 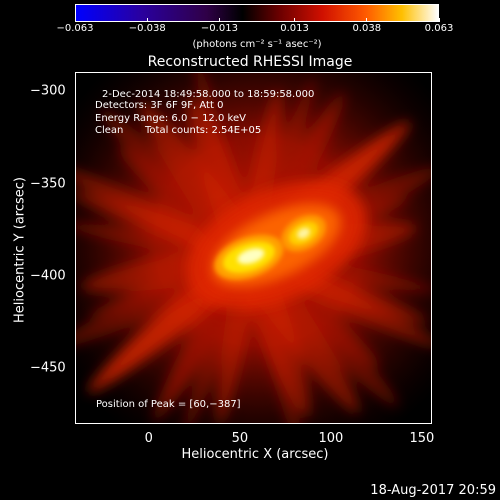 What do you see at coordinates (304, 233) in the screenshot?
I see `source-secondary-core` at bounding box center [304, 233].